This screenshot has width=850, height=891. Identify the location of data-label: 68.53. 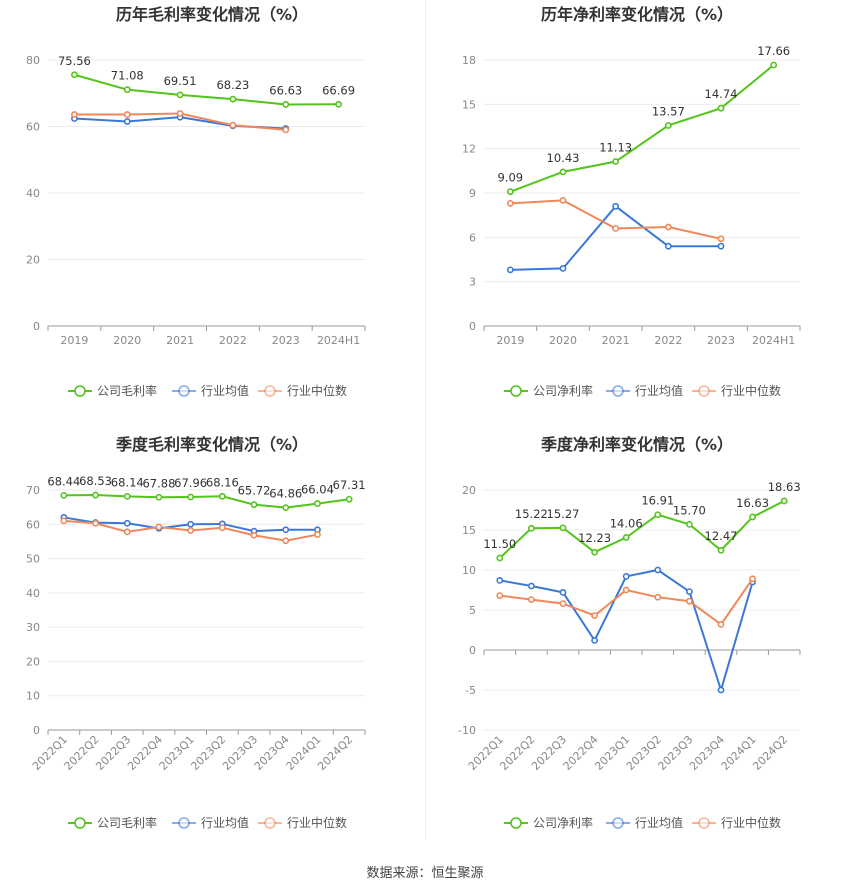
(95, 481).